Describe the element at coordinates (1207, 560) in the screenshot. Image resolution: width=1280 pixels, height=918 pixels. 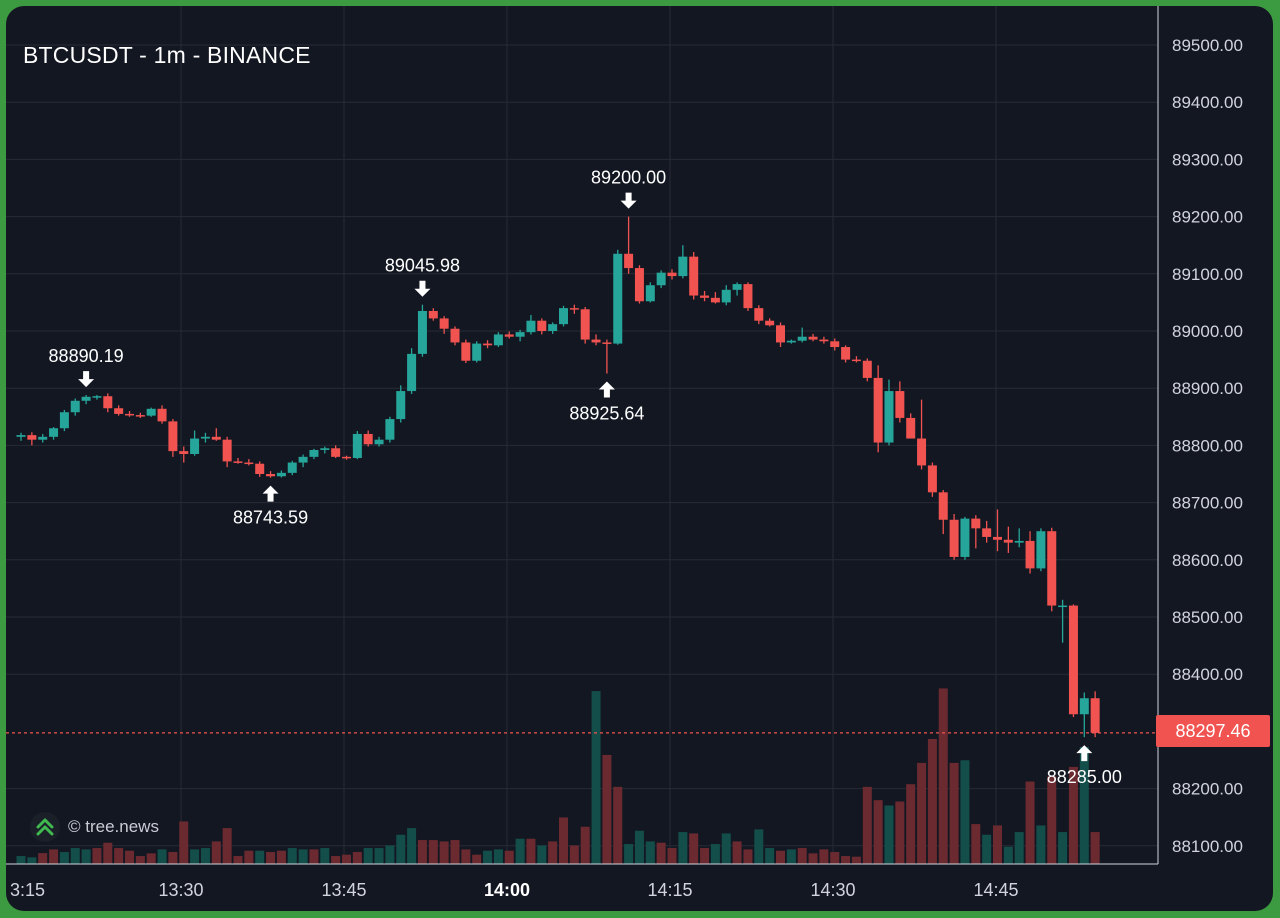
I see `y-tick-label: 88600.00` at that location.